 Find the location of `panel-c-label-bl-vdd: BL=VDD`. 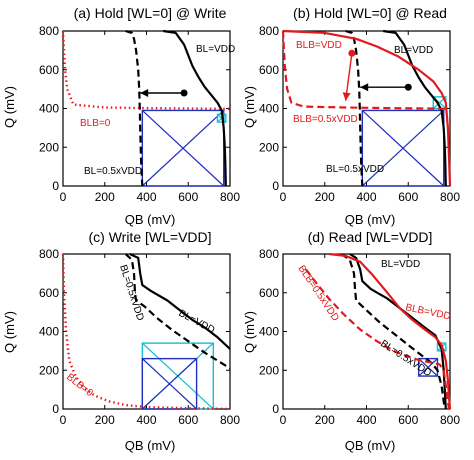

panel-c-label-bl-vdd: BL=VDD is located at coordinates (197, 322).